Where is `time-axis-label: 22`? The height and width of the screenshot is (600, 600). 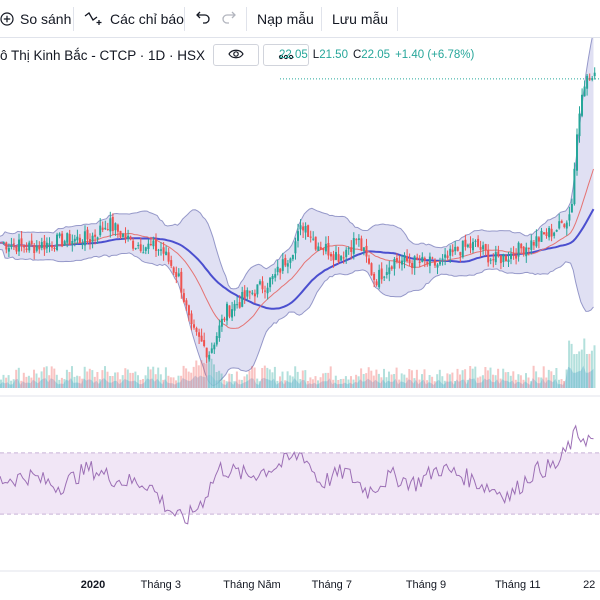
time-axis-label: 22 is located at coordinates (589, 585).